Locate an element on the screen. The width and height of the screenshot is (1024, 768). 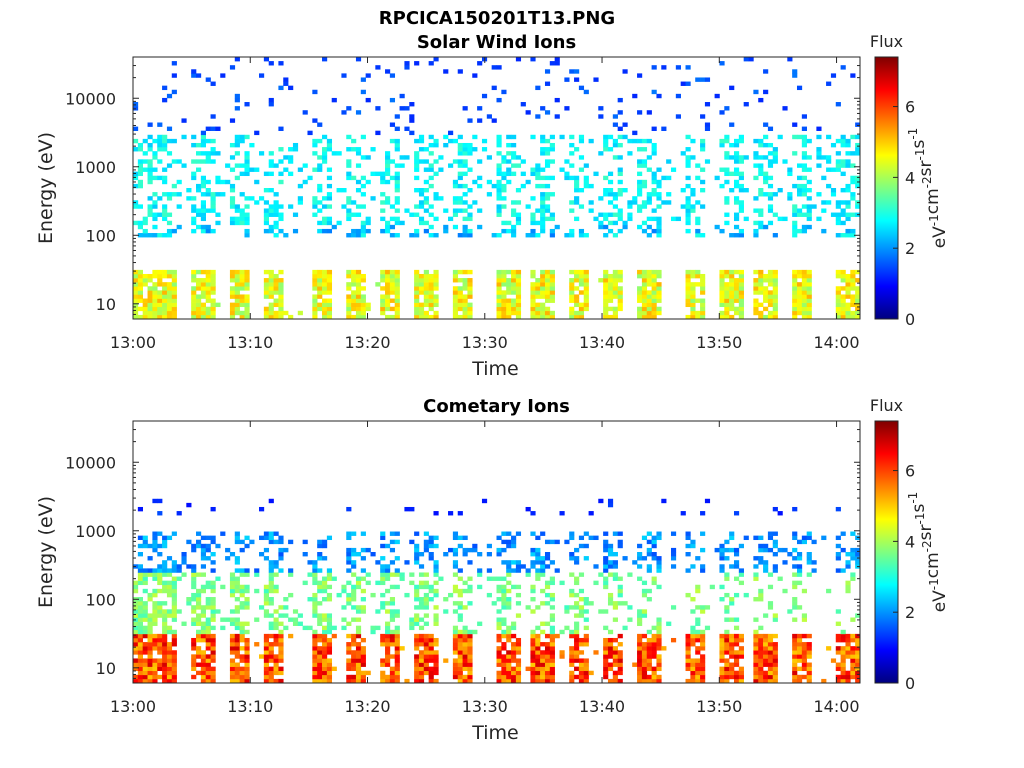
unit-exponent: -2 is located at coordinates (927, 182).